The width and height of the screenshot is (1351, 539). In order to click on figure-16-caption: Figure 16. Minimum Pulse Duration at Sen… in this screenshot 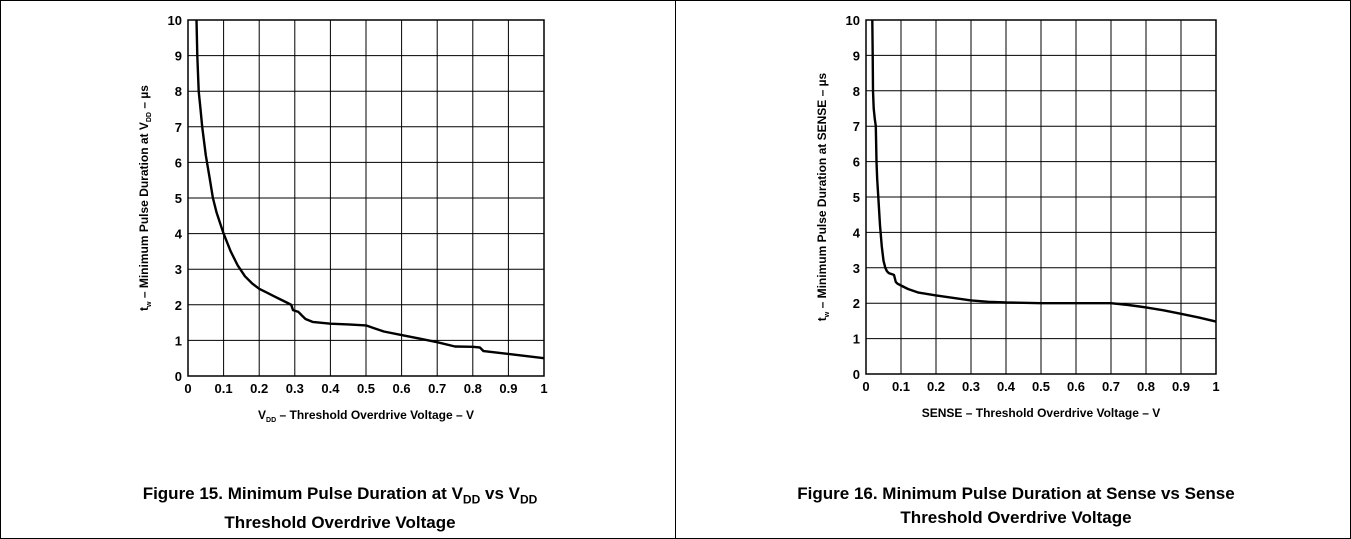, I will do `click(1016, 506)`.